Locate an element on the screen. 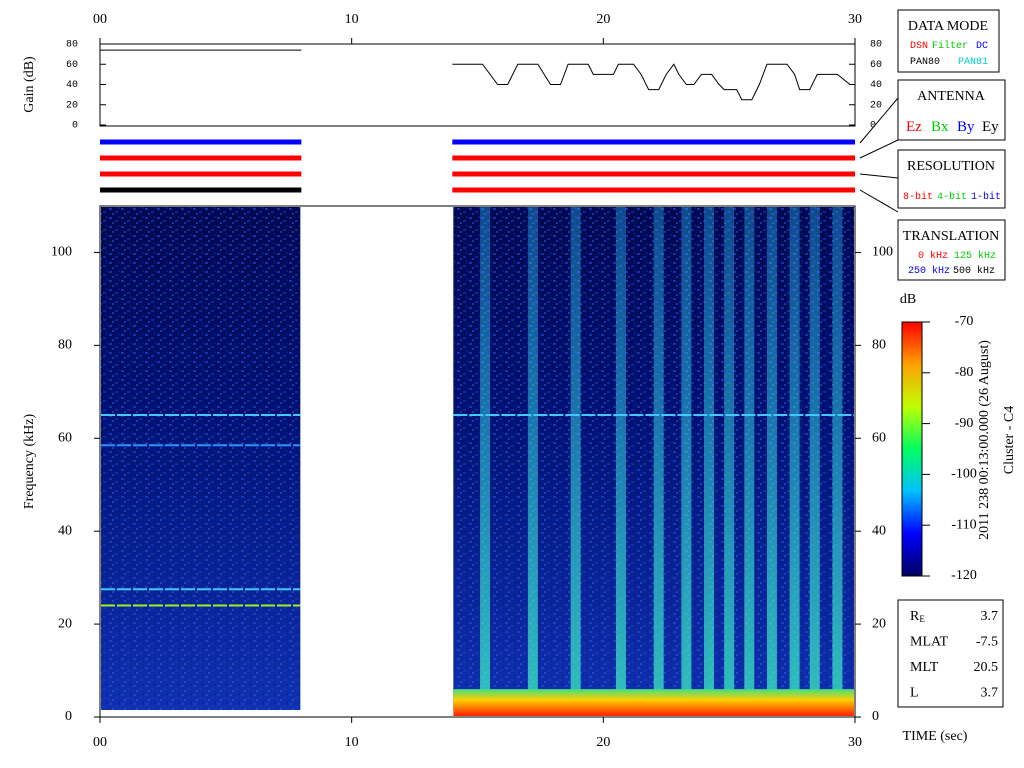  gain-frame is located at coordinates (477, 85).